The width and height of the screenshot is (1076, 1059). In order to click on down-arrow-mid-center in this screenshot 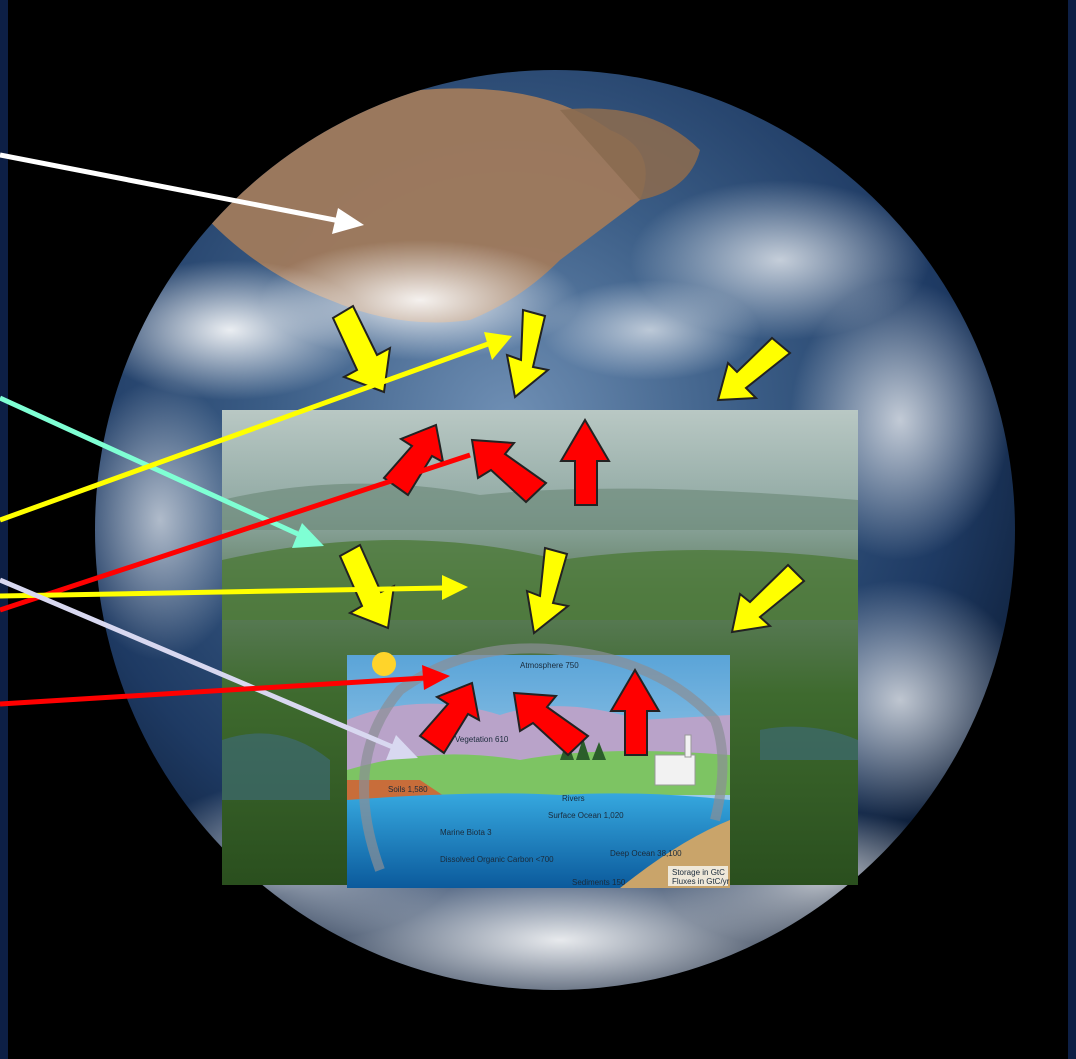, I will do `click(548, 590)`.